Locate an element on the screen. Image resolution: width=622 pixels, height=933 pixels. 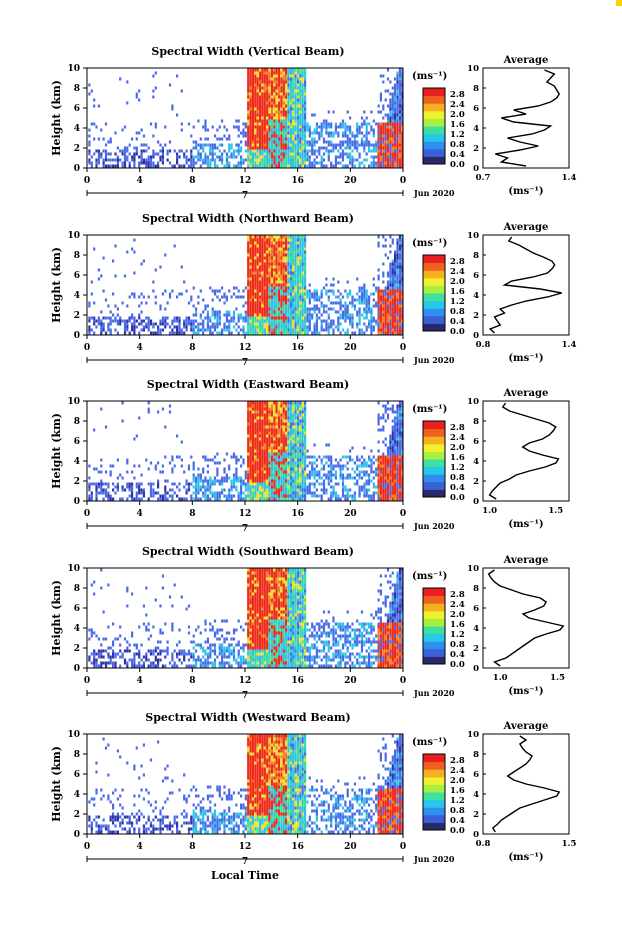
y-tick-label: 0 is located at coordinates (77, 336).